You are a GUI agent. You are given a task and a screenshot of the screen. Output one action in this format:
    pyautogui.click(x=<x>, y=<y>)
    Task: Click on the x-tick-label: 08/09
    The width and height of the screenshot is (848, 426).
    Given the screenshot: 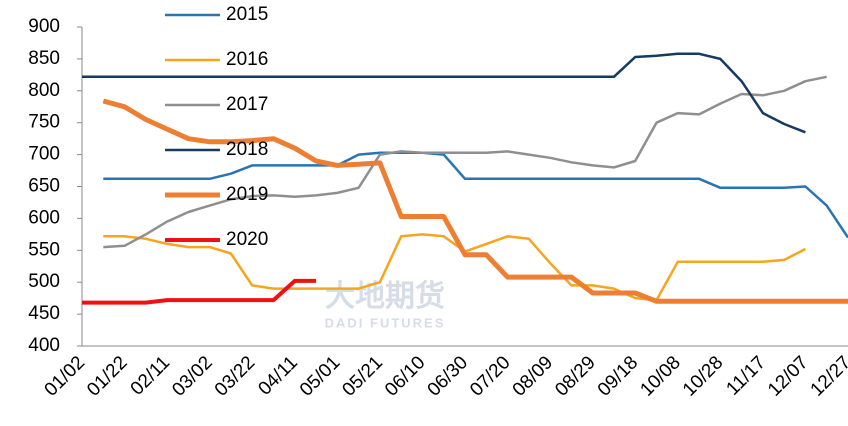 What is the action you would take?
    pyautogui.click(x=533, y=376)
    